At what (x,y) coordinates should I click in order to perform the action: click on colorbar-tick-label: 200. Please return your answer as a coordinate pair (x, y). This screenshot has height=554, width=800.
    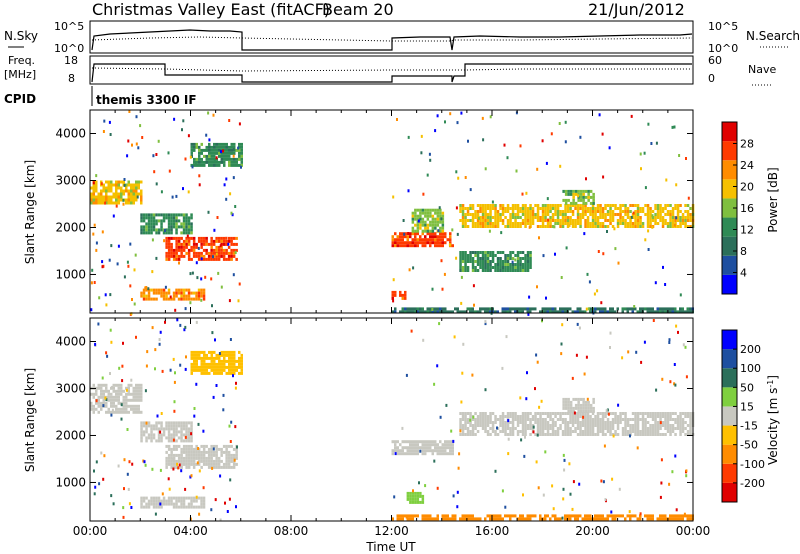
    Looking at the image, I should click on (750, 349).